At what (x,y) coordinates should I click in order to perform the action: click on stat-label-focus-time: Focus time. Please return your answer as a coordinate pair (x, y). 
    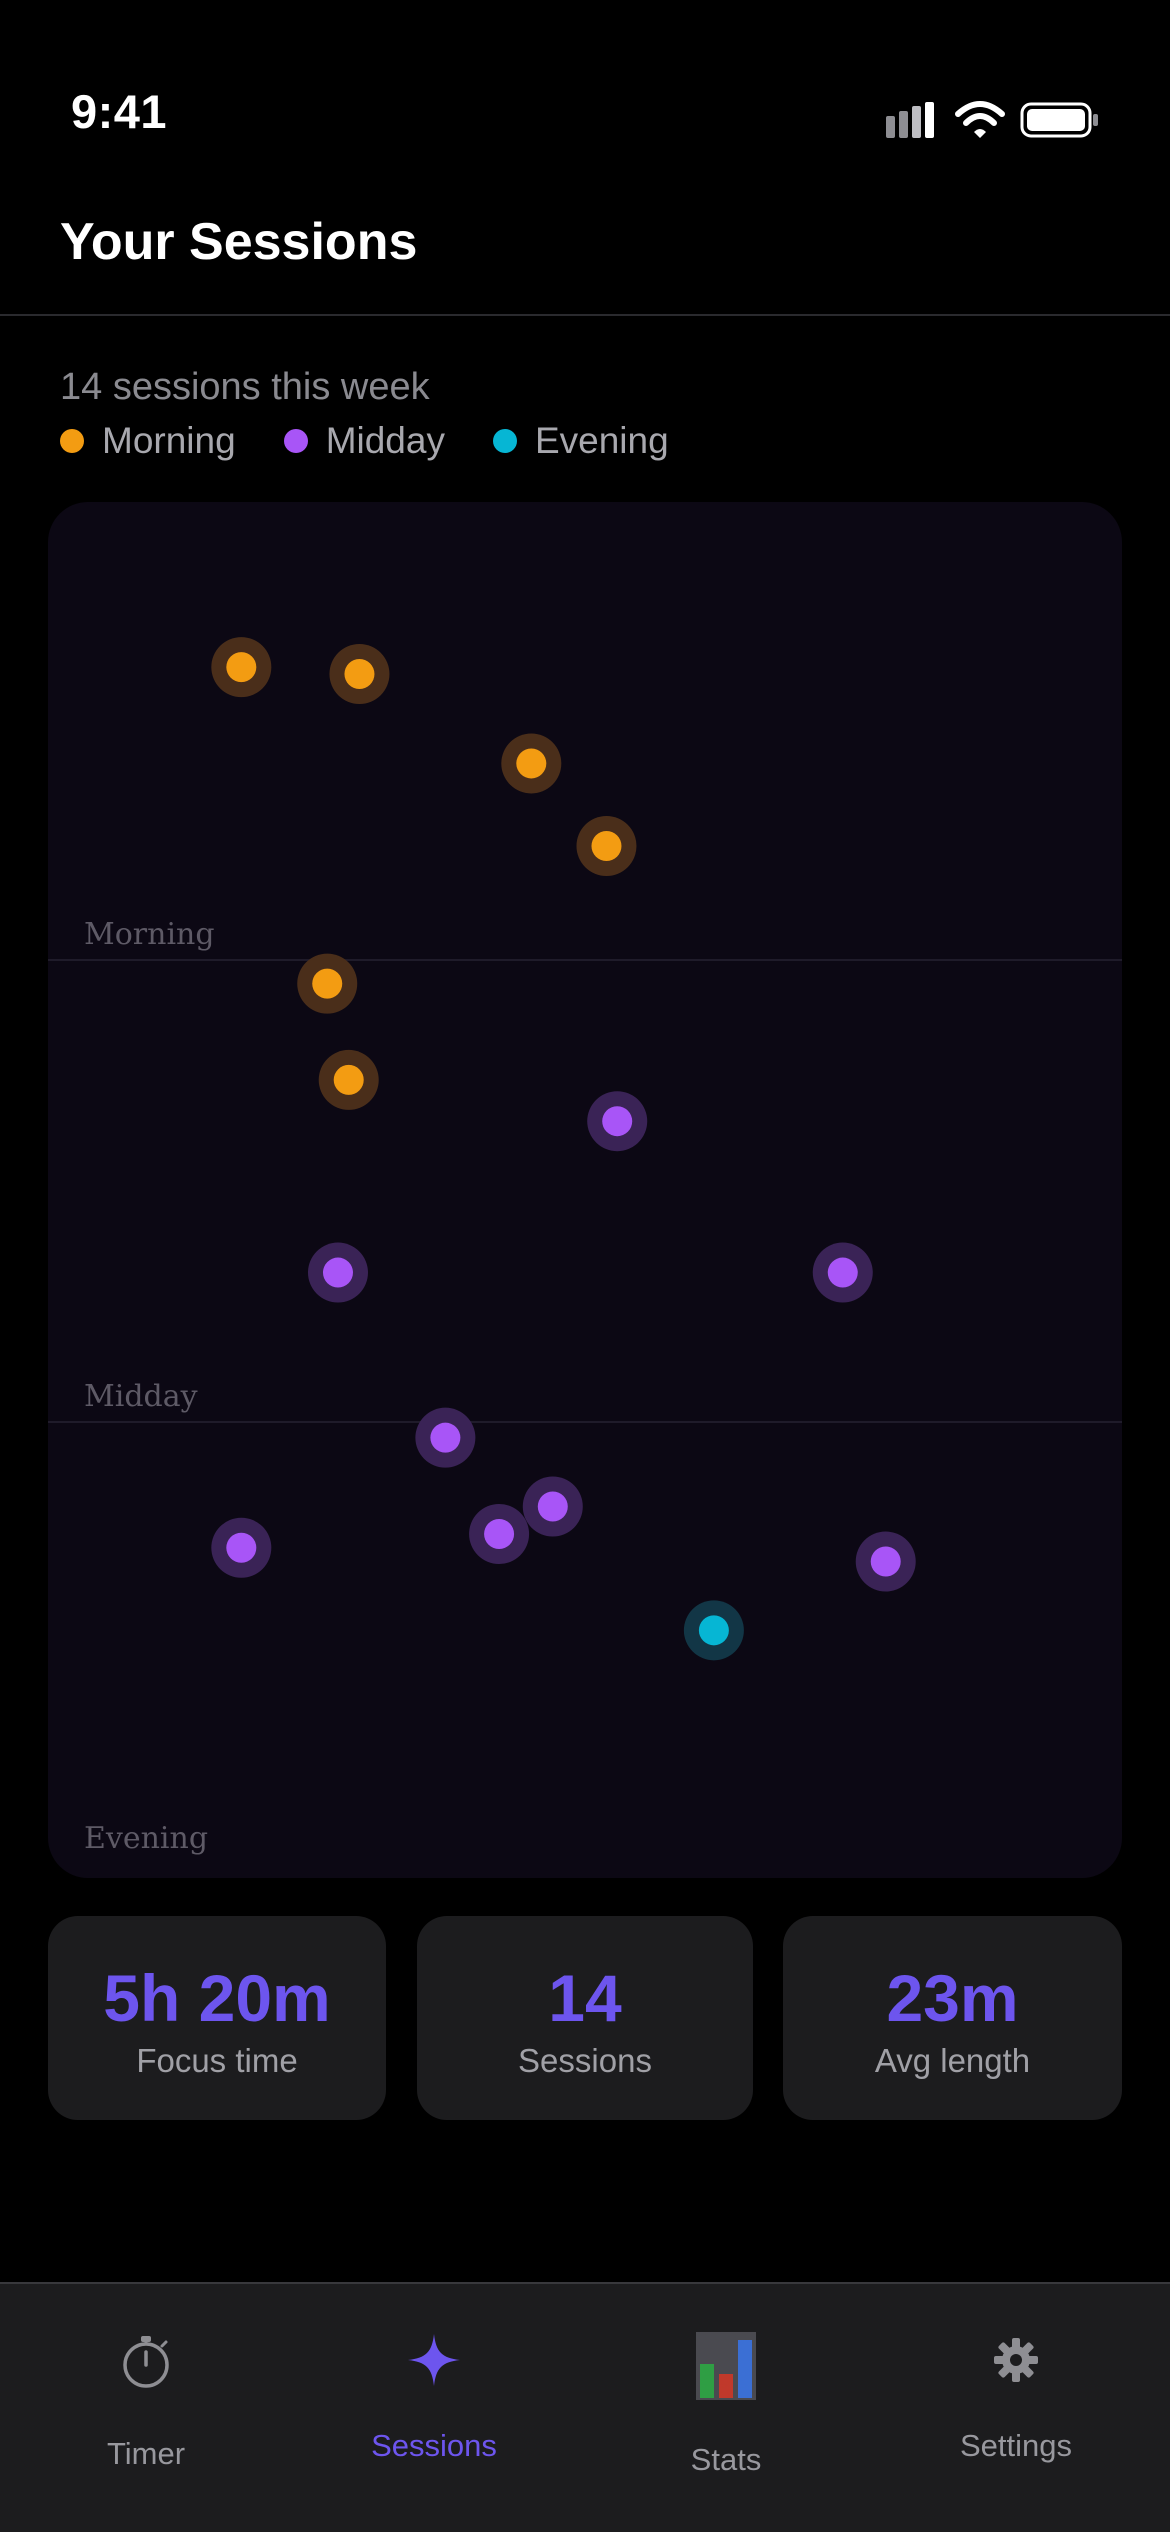
    Looking at the image, I should click on (217, 2060).